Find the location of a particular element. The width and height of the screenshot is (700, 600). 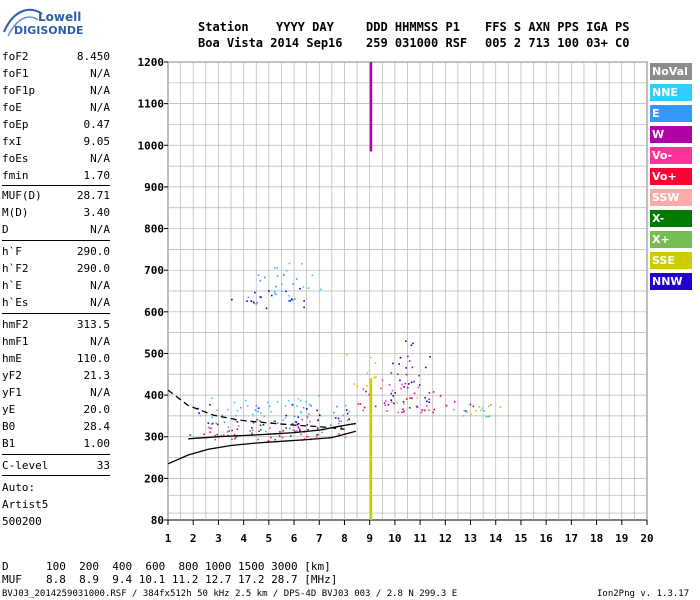

param-value: 110.0 is located at coordinates (93, 358).